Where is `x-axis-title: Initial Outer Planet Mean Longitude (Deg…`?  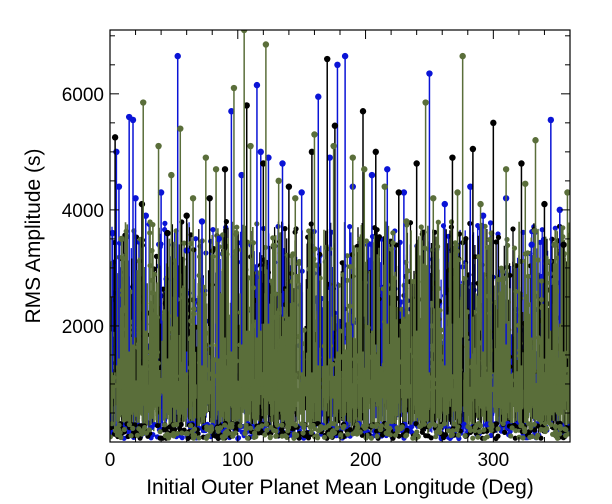 x-axis-title: Initial Outer Planet Mean Longitude (Deg… is located at coordinates (340, 487).